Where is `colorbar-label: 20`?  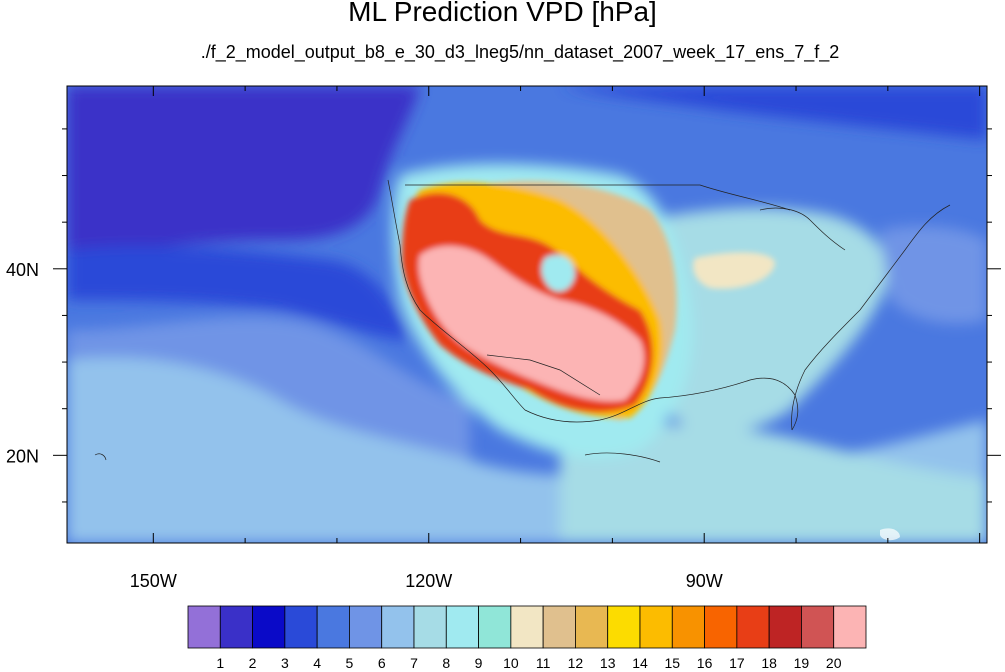
colorbar-label: 20 is located at coordinates (834, 663).